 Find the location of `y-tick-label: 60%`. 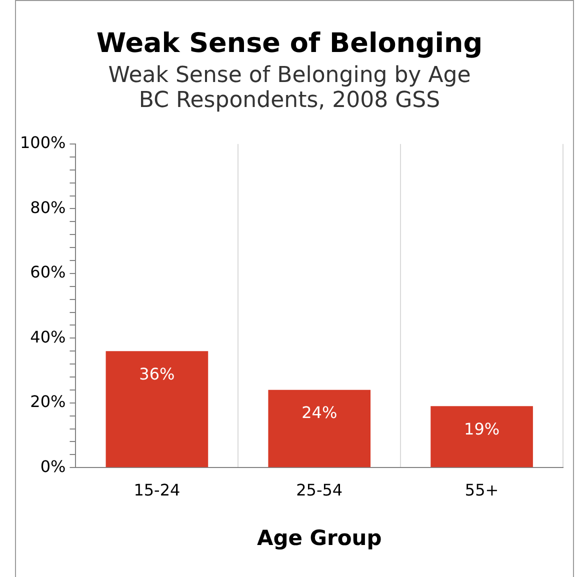

y-tick-label: 60% is located at coordinates (48, 272).